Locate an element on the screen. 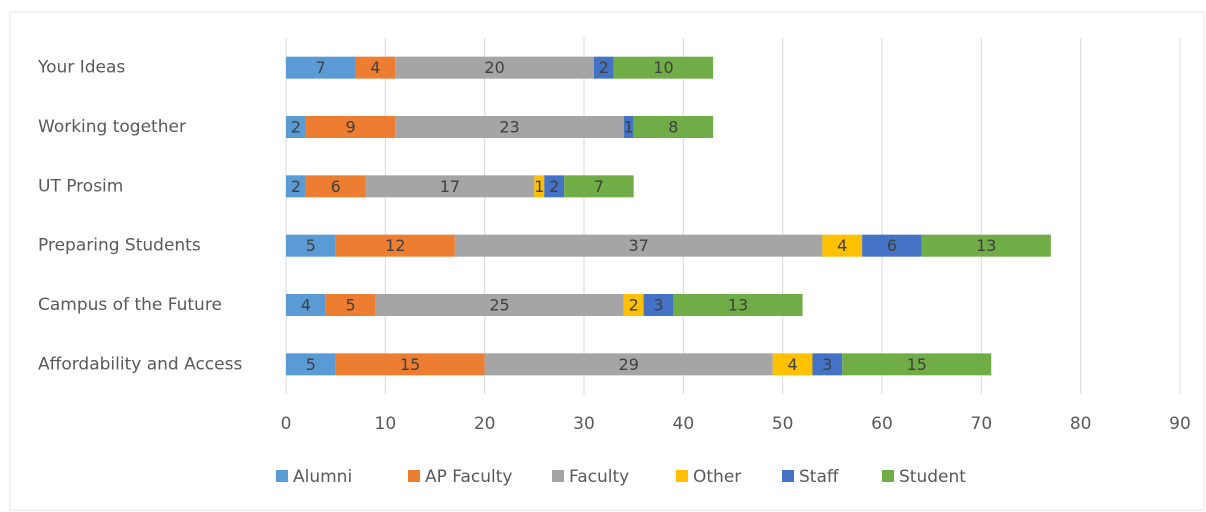  legend-label: Alumni is located at coordinates (322, 477).